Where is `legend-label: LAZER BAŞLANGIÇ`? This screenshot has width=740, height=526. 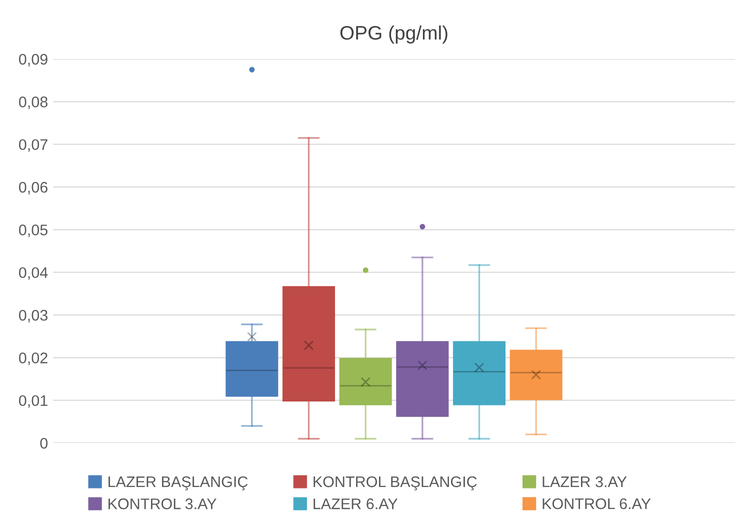
legend-label: LAZER BAŞLANGIÇ is located at coordinates (178, 483).